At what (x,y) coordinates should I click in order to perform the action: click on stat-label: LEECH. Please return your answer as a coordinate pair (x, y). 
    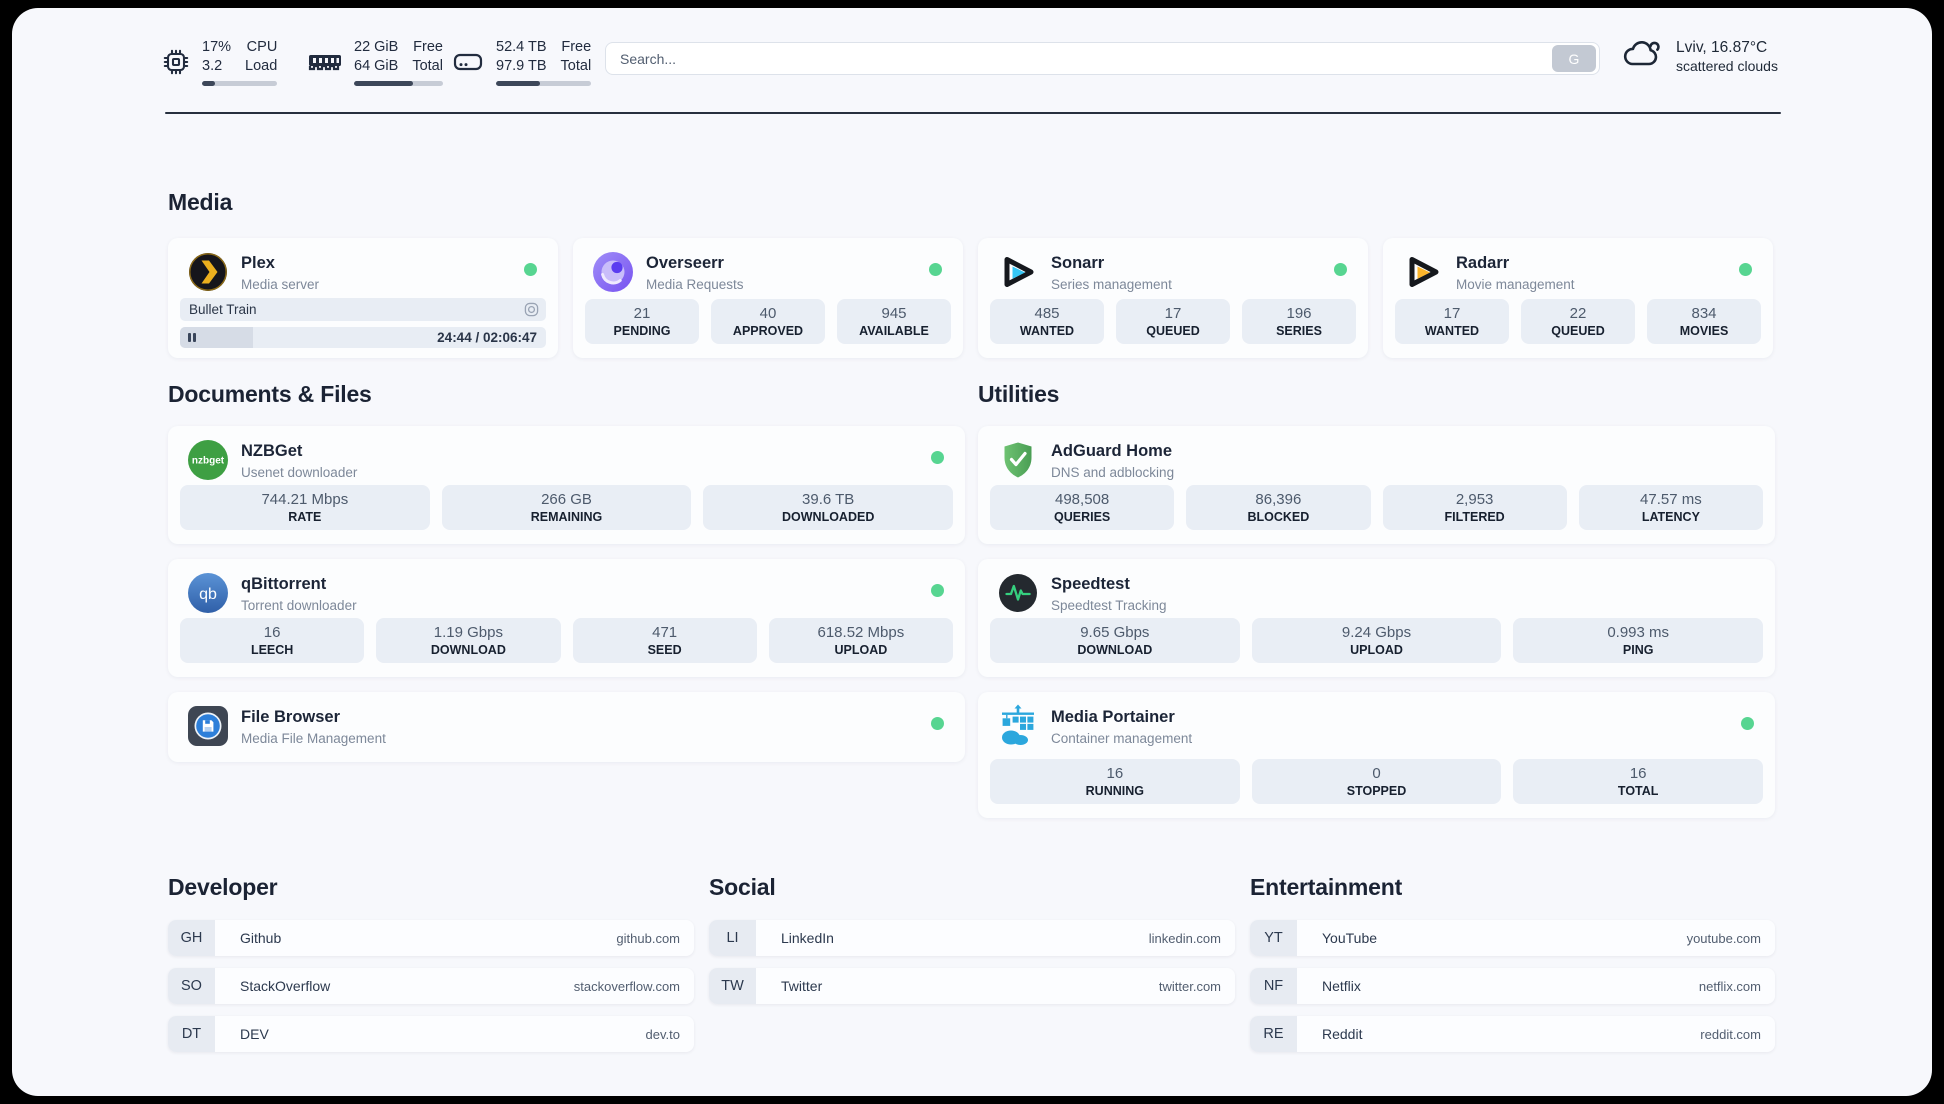
    Looking at the image, I should click on (272, 649).